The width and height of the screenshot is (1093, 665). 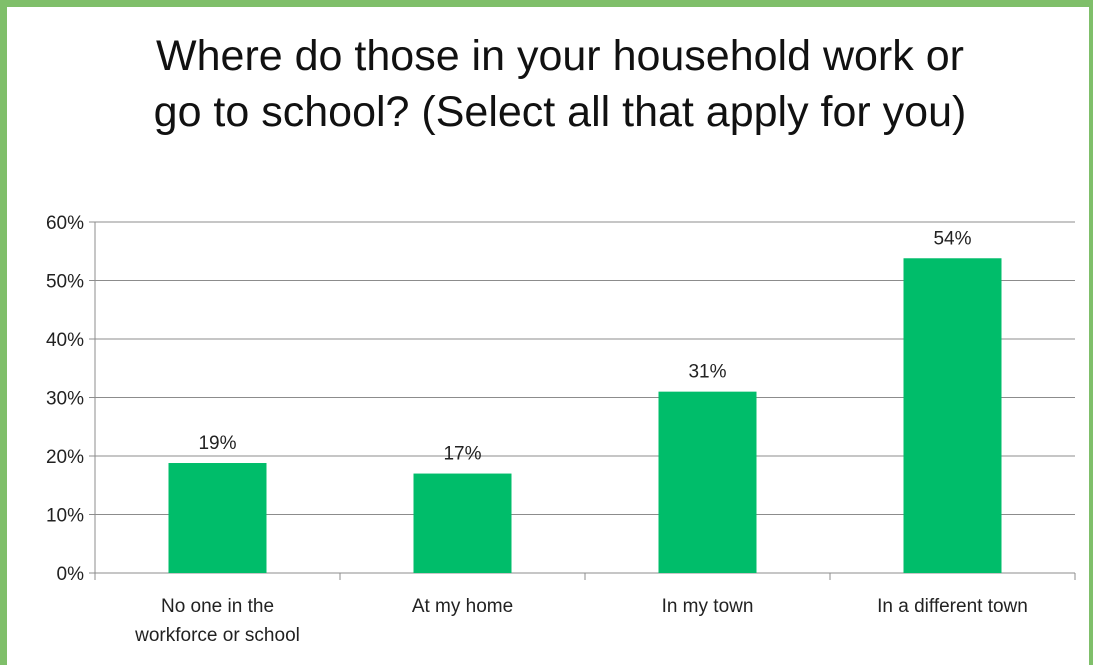 I want to click on y-tick-label: 50%, so click(x=65, y=282).